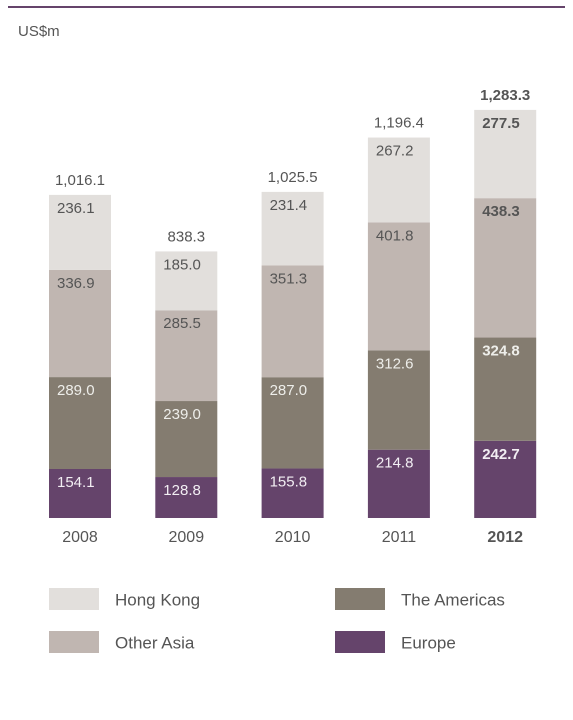 This screenshot has height=720, width=573. What do you see at coordinates (293, 177) in the screenshot?
I see `total-label: 1,025.5` at bounding box center [293, 177].